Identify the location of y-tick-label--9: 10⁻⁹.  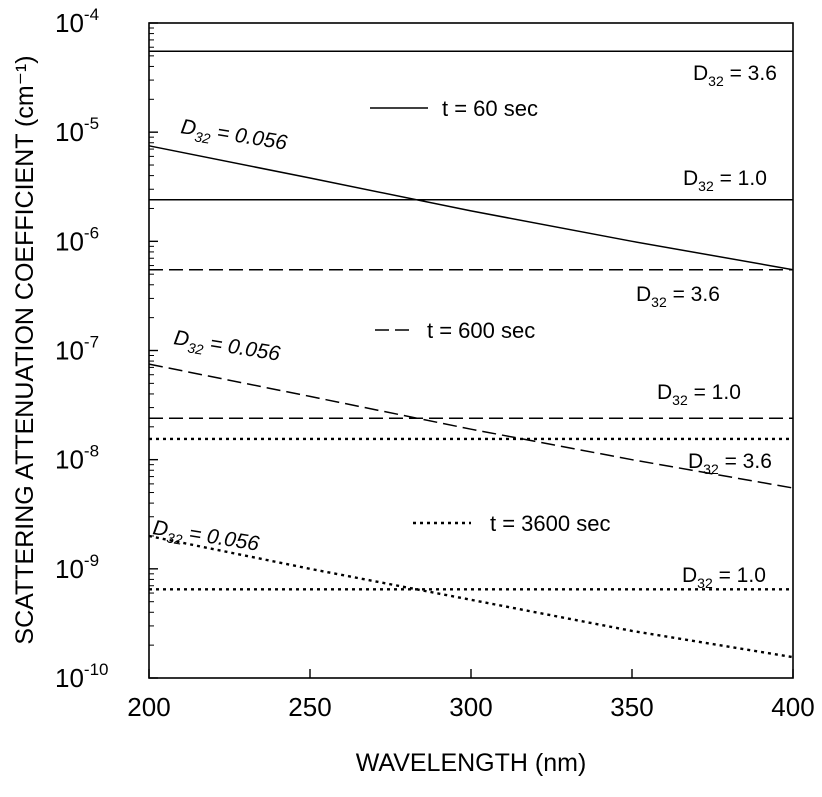
(77, 567).